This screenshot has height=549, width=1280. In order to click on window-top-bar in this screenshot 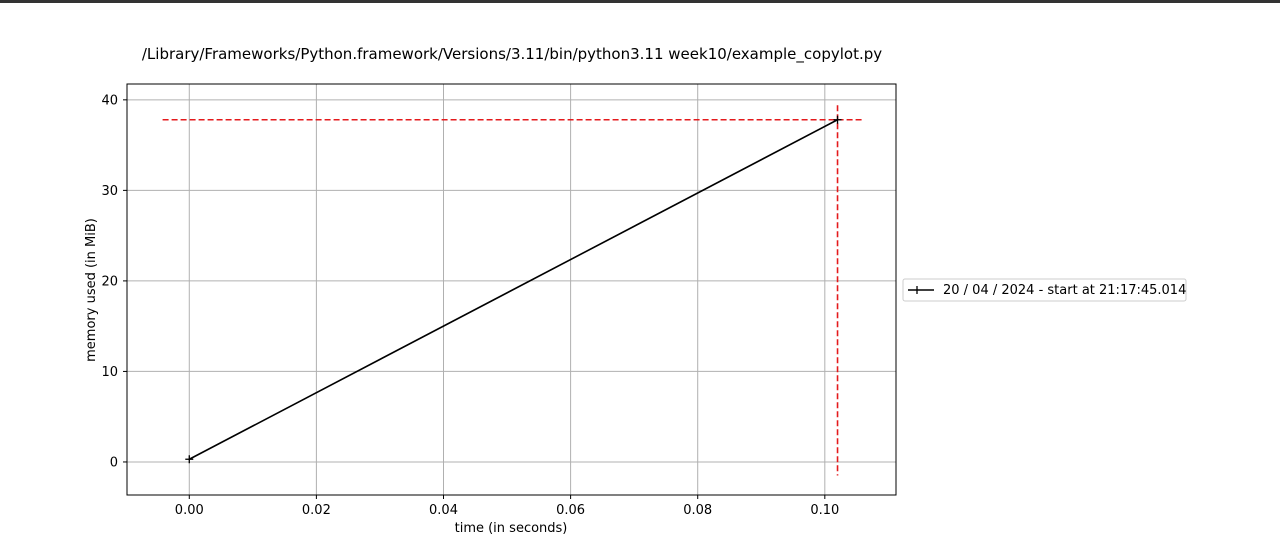, I will do `click(640, 1)`.